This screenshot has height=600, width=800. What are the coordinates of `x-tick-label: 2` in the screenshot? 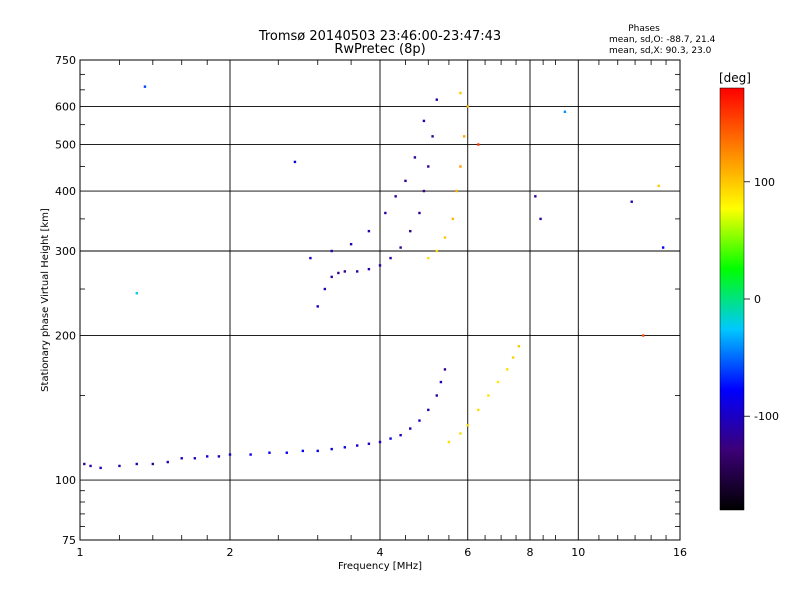 It's located at (230, 552).